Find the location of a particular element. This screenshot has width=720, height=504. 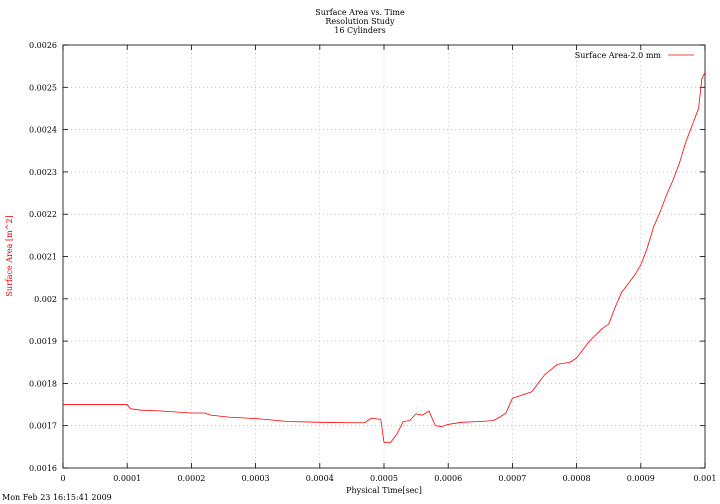

x-tick-label: 0.001 is located at coordinates (705, 478).